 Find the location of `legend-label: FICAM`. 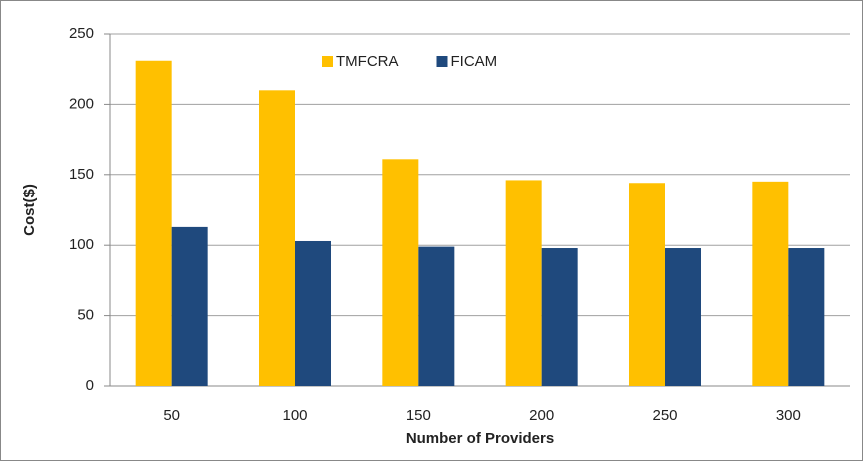

legend-label: FICAM is located at coordinates (474, 61).